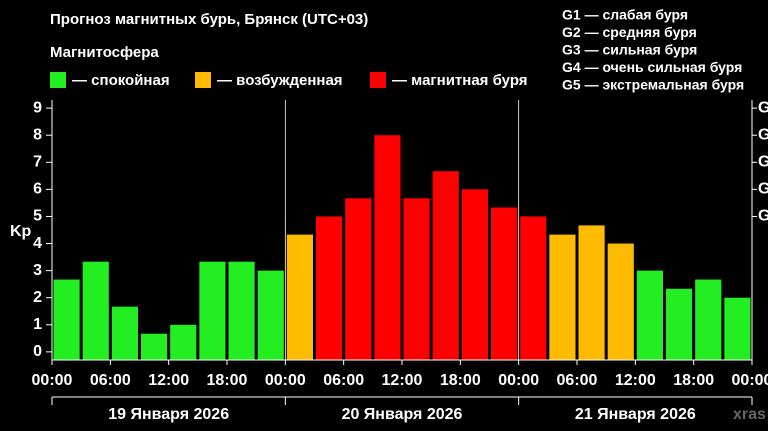  Describe the element at coordinates (37, 216) in the screenshot. I see `y-tick-label: 5` at that location.